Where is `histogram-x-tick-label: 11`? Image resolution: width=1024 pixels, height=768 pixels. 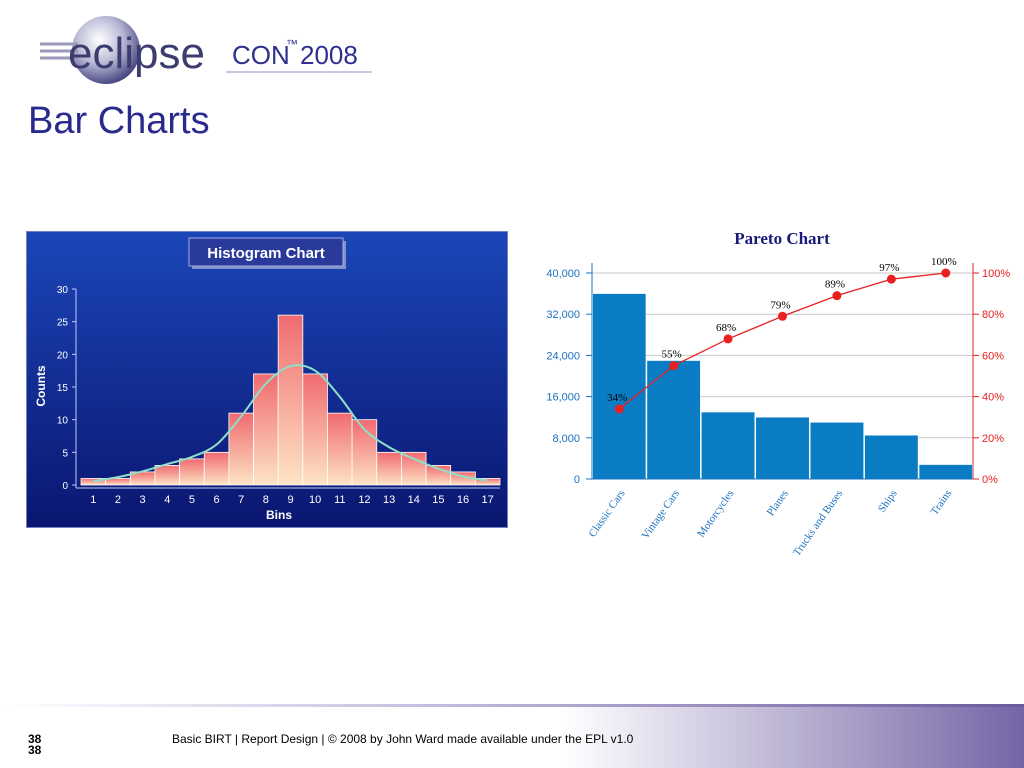 histogram-x-tick-label: 11 is located at coordinates (339, 500).